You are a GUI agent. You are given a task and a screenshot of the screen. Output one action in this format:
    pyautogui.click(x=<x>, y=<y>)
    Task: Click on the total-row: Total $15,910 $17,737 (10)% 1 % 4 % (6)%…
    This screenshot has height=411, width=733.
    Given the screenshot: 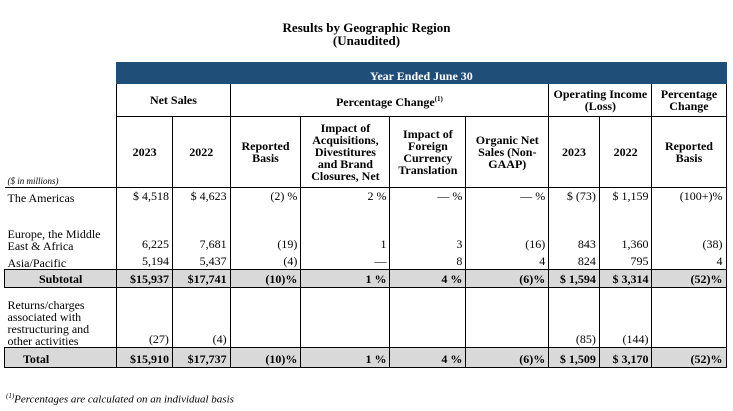 What is the action you would take?
    pyautogui.click(x=365, y=357)
    